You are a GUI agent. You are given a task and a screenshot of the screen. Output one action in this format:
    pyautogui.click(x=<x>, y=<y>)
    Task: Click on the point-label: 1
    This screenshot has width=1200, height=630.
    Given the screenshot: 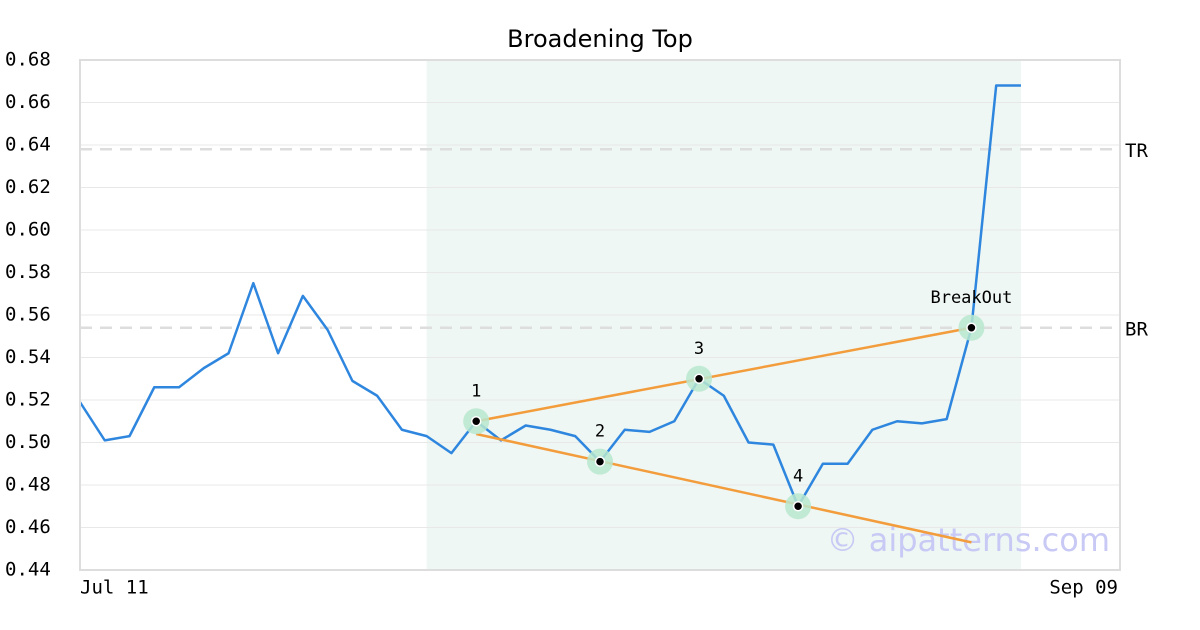 What is the action you would take?
    pyautogui.click(x=476, y=391)
    